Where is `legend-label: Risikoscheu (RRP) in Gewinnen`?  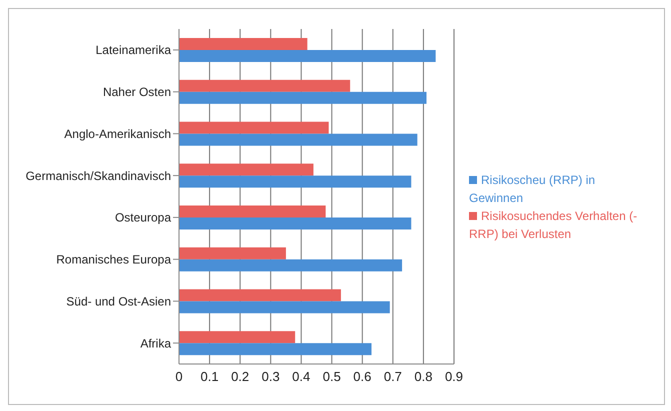 legend-label: Risikoscheu (RRP) in Gewinnen is located at coordinates (532, 188).